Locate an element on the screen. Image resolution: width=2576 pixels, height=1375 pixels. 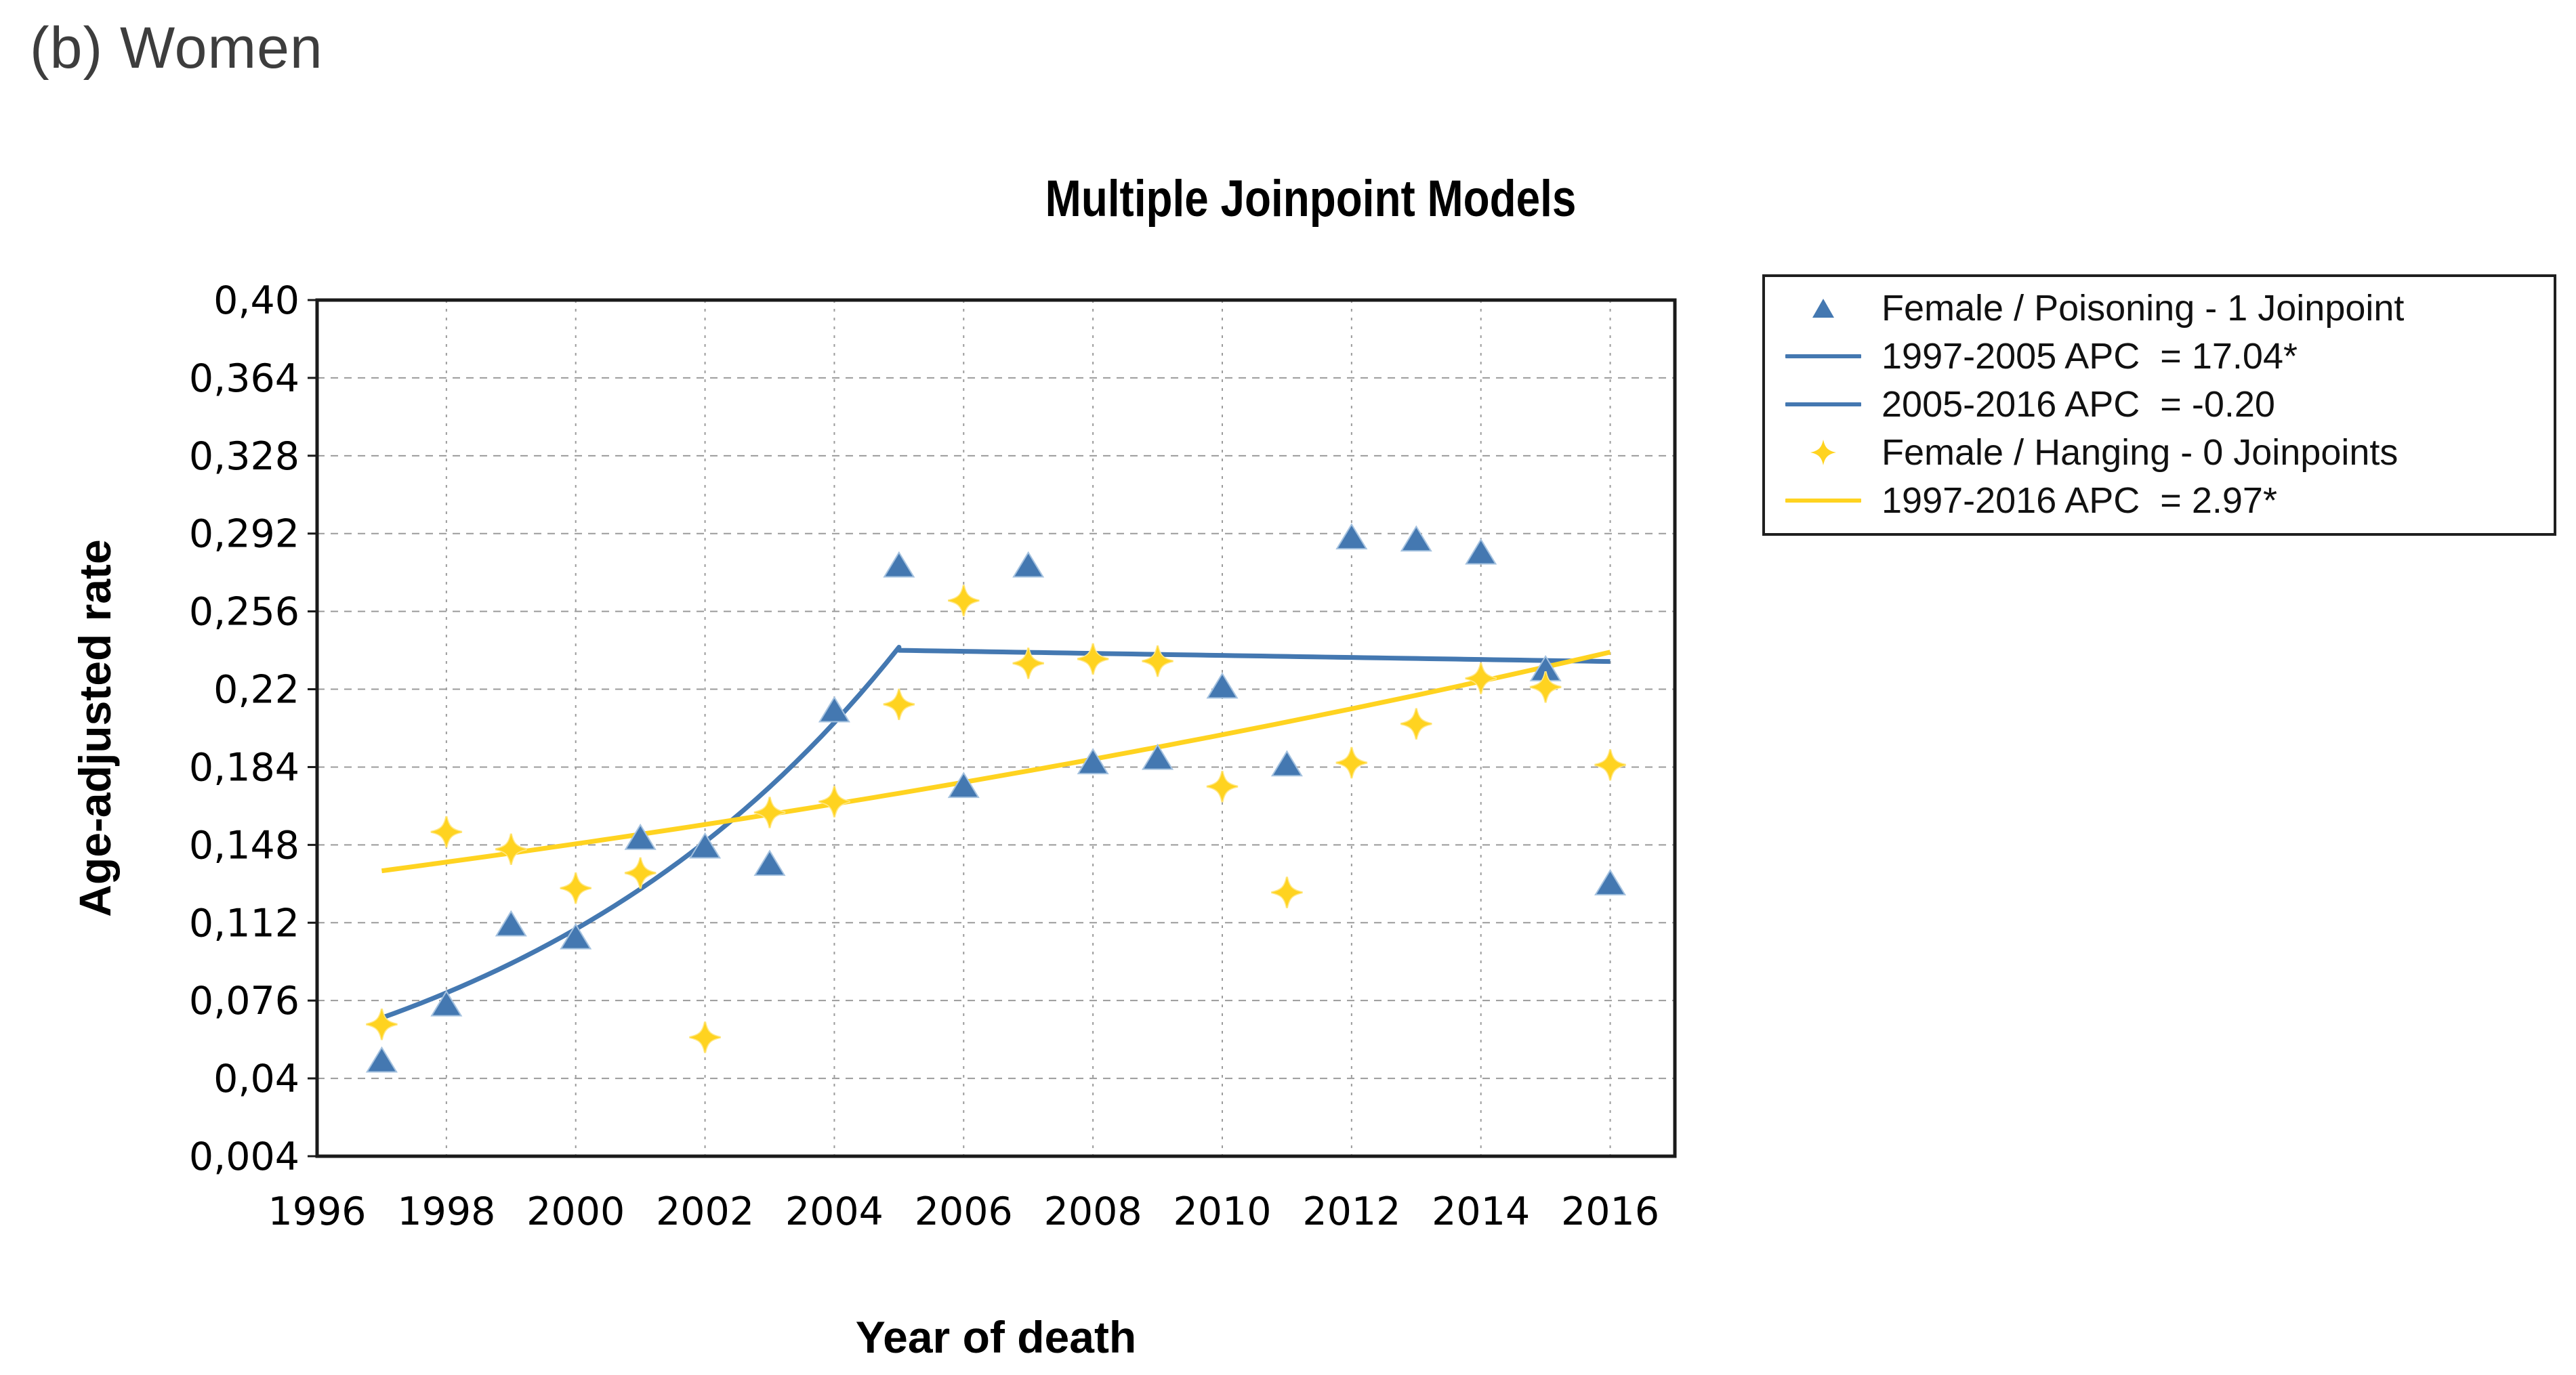
x-tick-label: 2008 is located at coordinates (1093, 1211).